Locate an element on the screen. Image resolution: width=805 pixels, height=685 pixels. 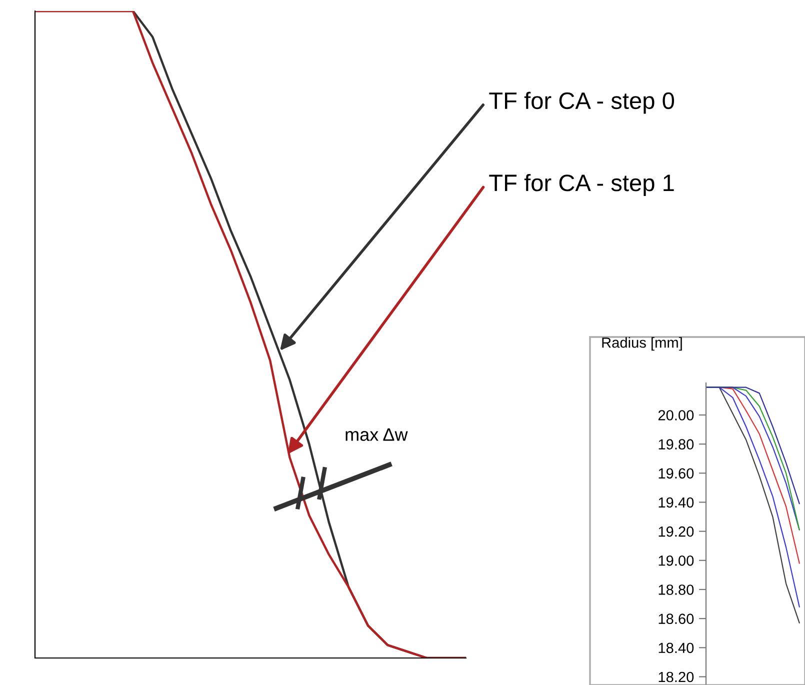
y-tick-label: 18.60 is located at coordinates (676, 619).